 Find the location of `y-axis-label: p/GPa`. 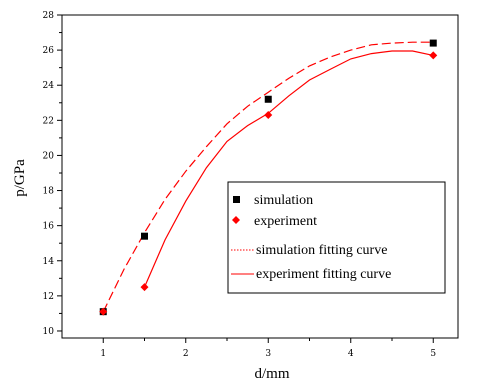

y-axis-label: p/GPa is located at coordinates (20, 178).